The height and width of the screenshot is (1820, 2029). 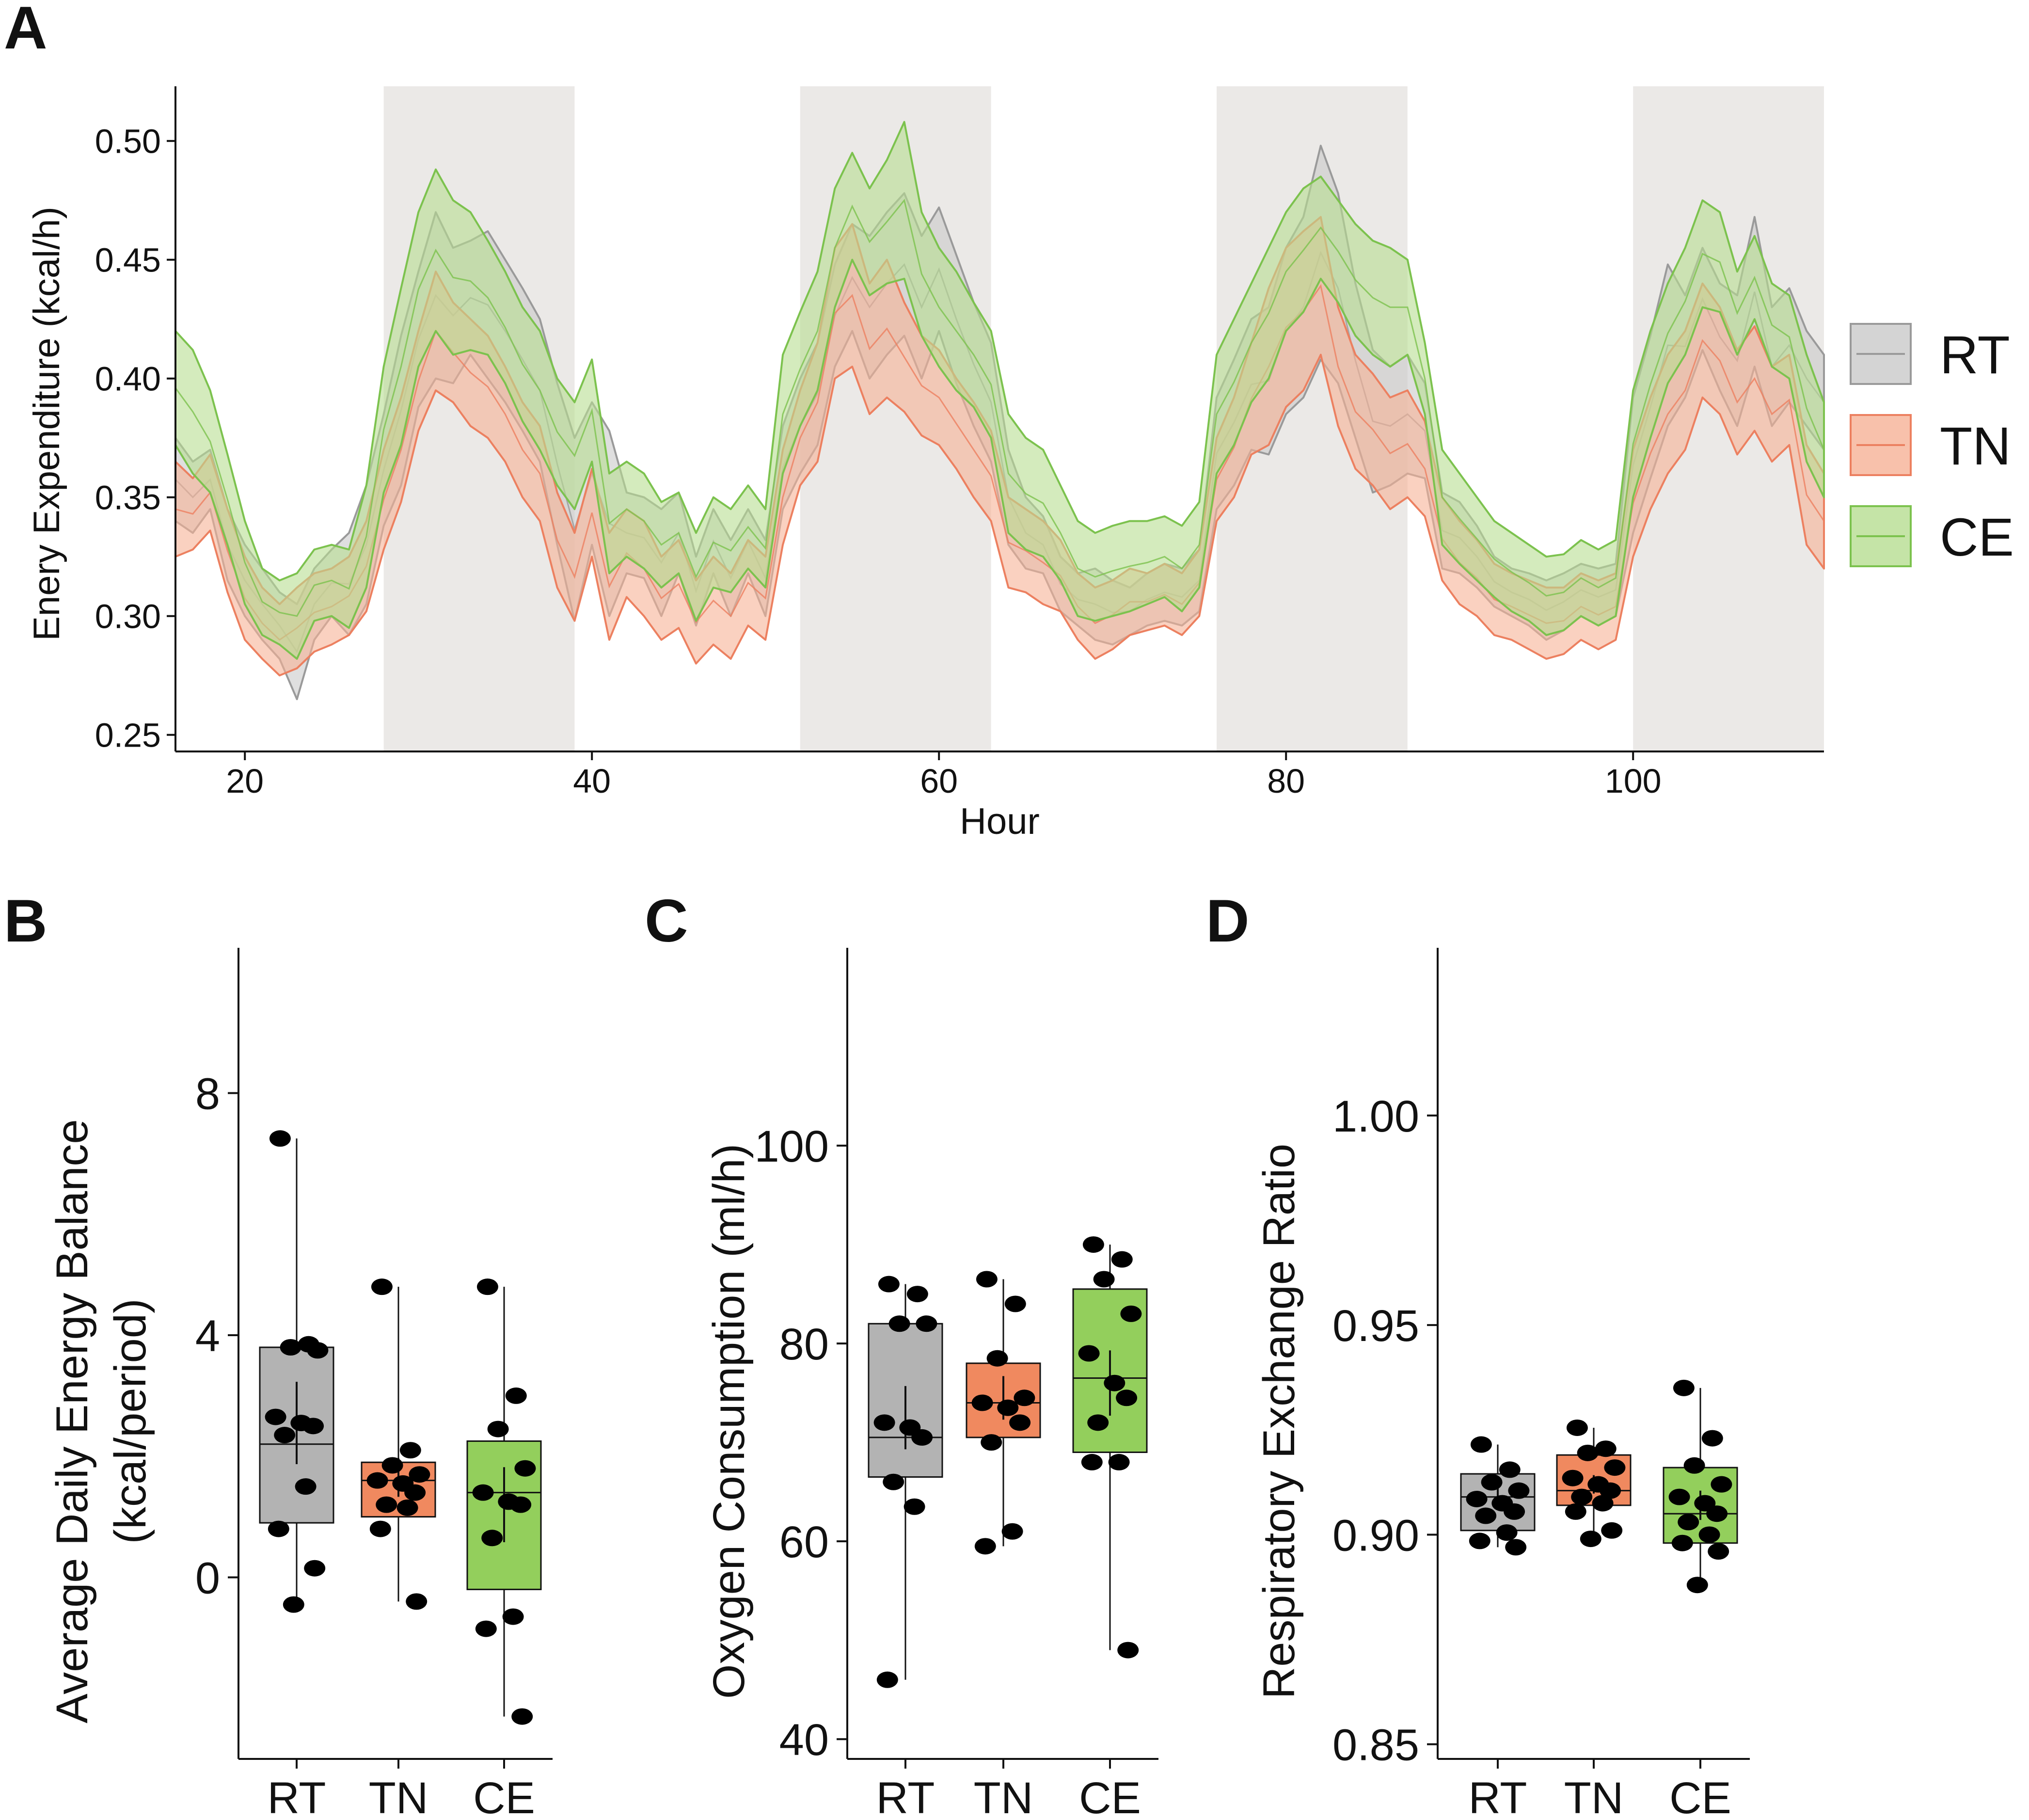 What do you see at coordinates (46, 424) in the screenshot?
I see `y-axis-title: Enery Expenditure (kcal/h)` at bounding box center [46, 424].